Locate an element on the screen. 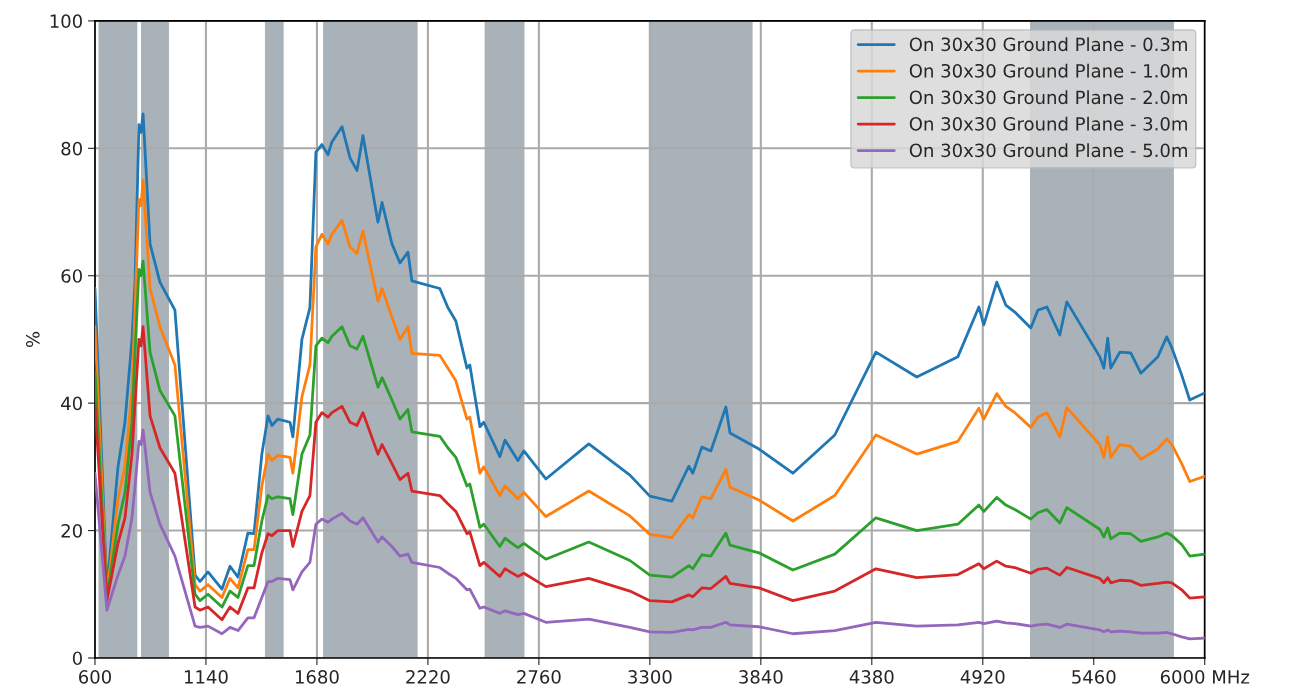 The image size is (1301, 697). y-axis-title: % is located at coordinates (32, 339).